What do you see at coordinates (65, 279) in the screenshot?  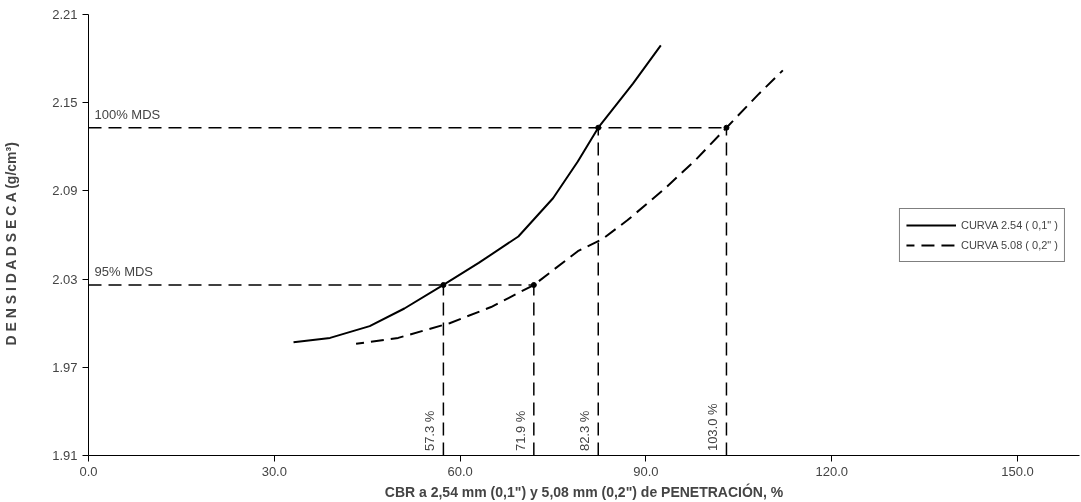 I see `y-tick-label: 2.03` at bounding box center [65, 279].